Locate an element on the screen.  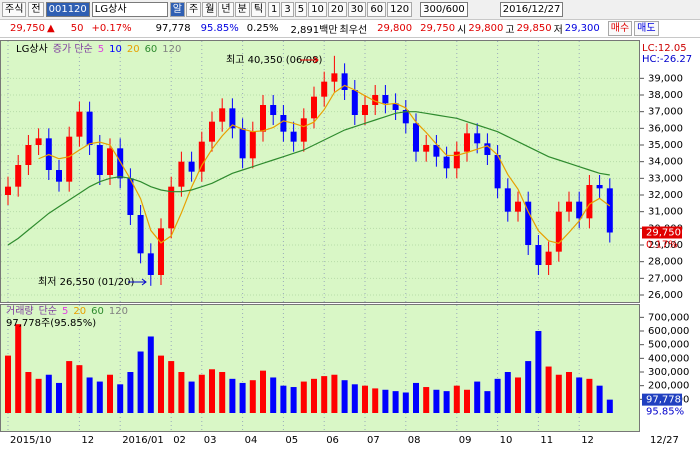
change: 50 is located at coordinates (77, 28).